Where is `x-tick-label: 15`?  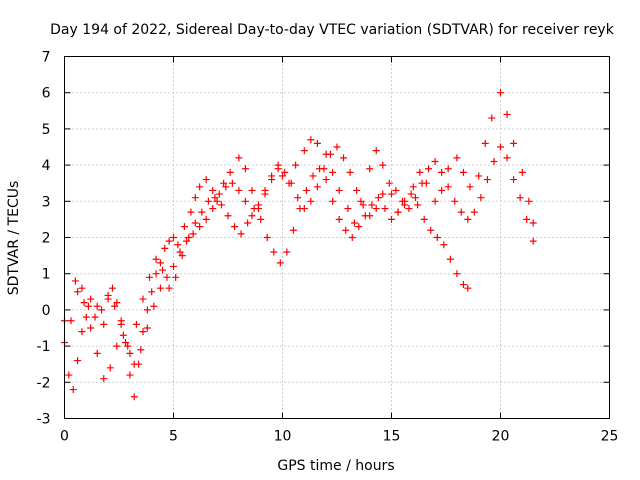
x-tick-label: 15 is located at coordinates (392, 437).